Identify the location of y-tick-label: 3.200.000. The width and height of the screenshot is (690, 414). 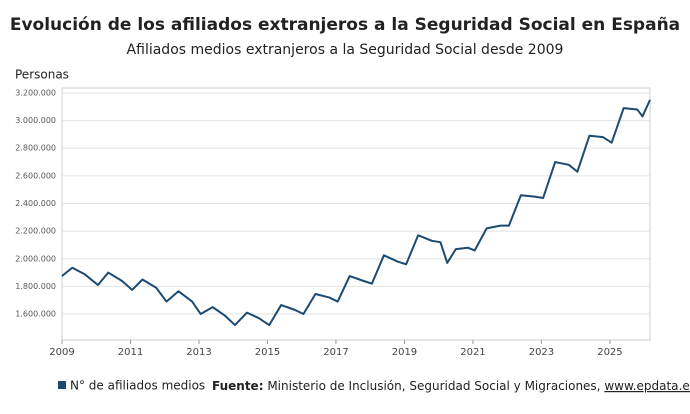
(35, 92).